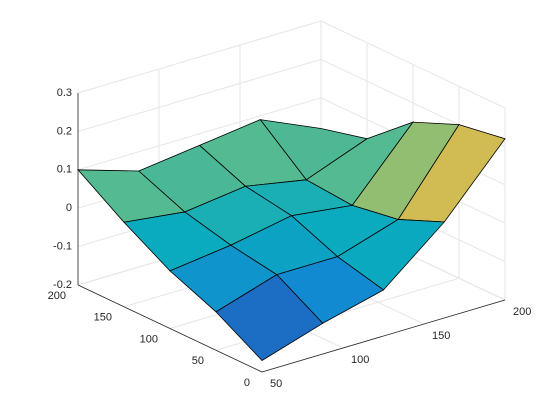  Describe the element at coordinates (247, 383) in the screenshot. I see `y-tick-label: 0` at that location.